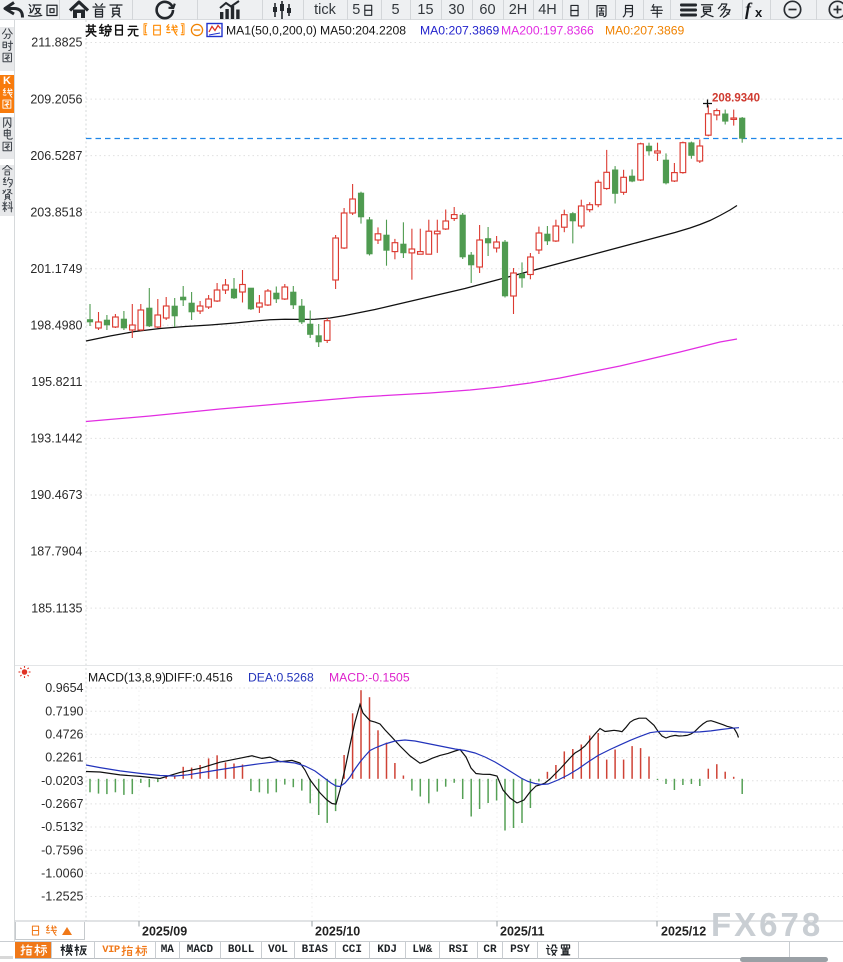 The image size is (843, 962). I want to click on svg-text: 0.2261, so click(64, 758).